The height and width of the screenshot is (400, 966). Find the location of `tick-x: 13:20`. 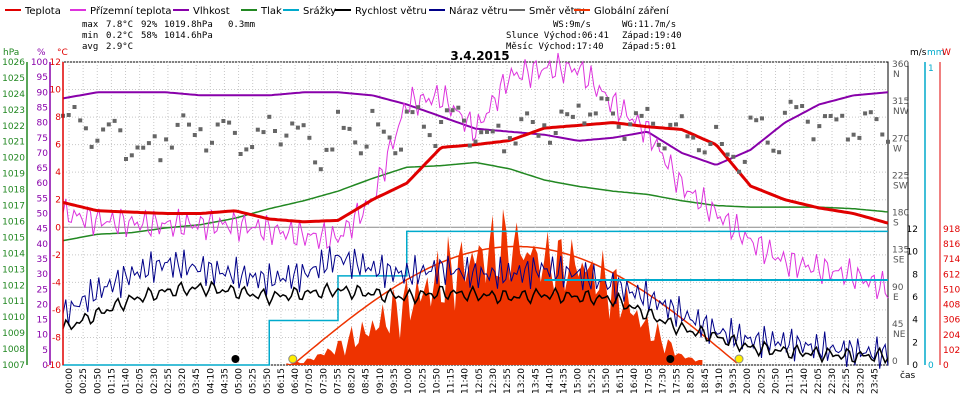

tick-x: 13:20 is located at coordinates (522, 381).